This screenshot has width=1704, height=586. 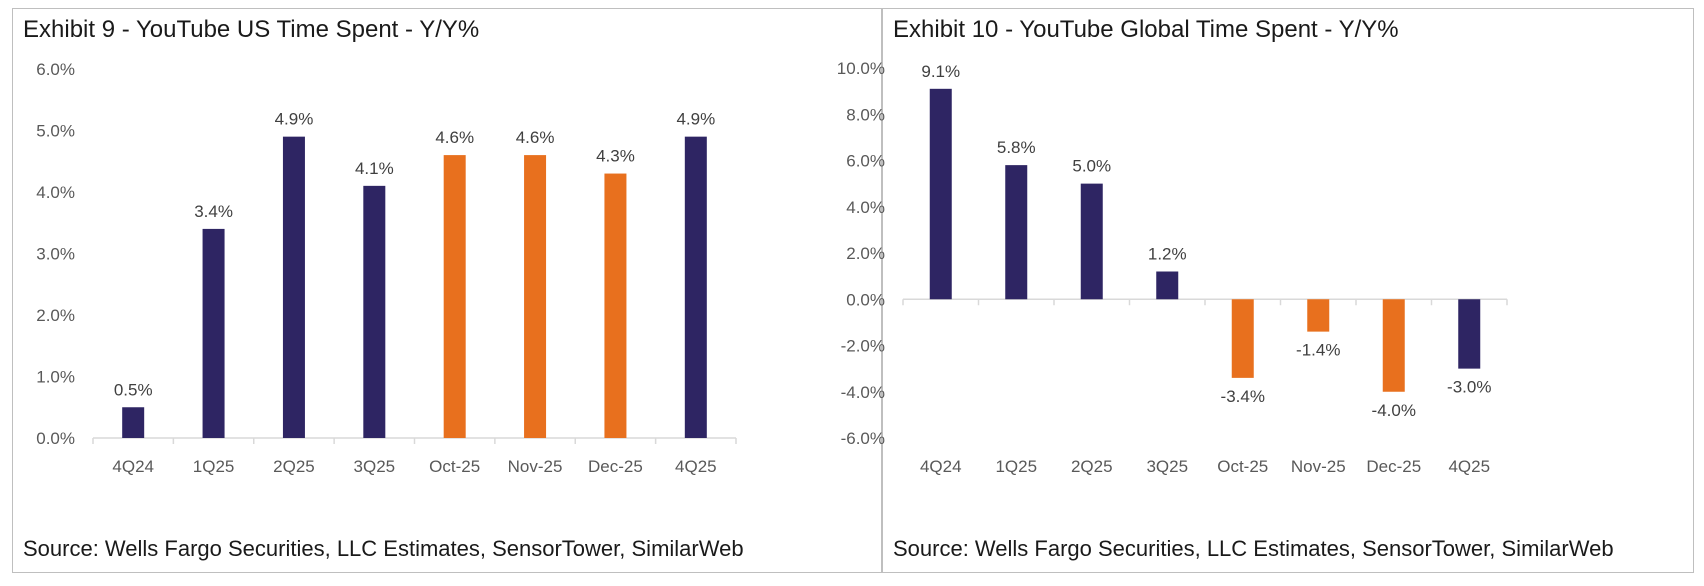 I want to click on data-label: 5.8%, so click(x=1016, y=147).